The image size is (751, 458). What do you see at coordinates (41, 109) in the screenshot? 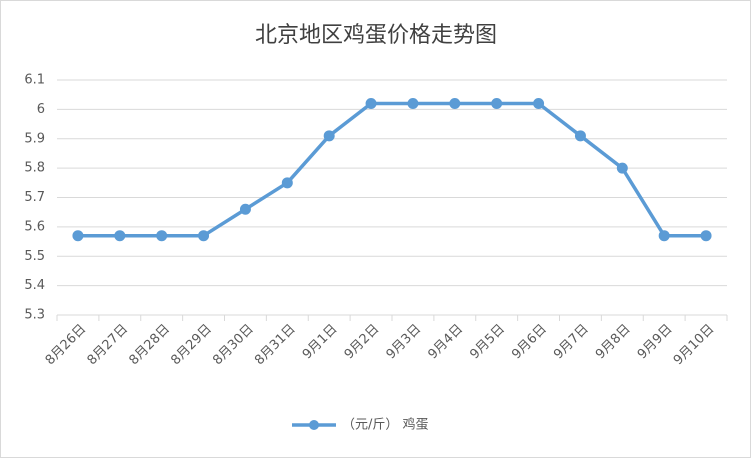
I see `y-tick-label: 6` at bounding box center [41, 109].